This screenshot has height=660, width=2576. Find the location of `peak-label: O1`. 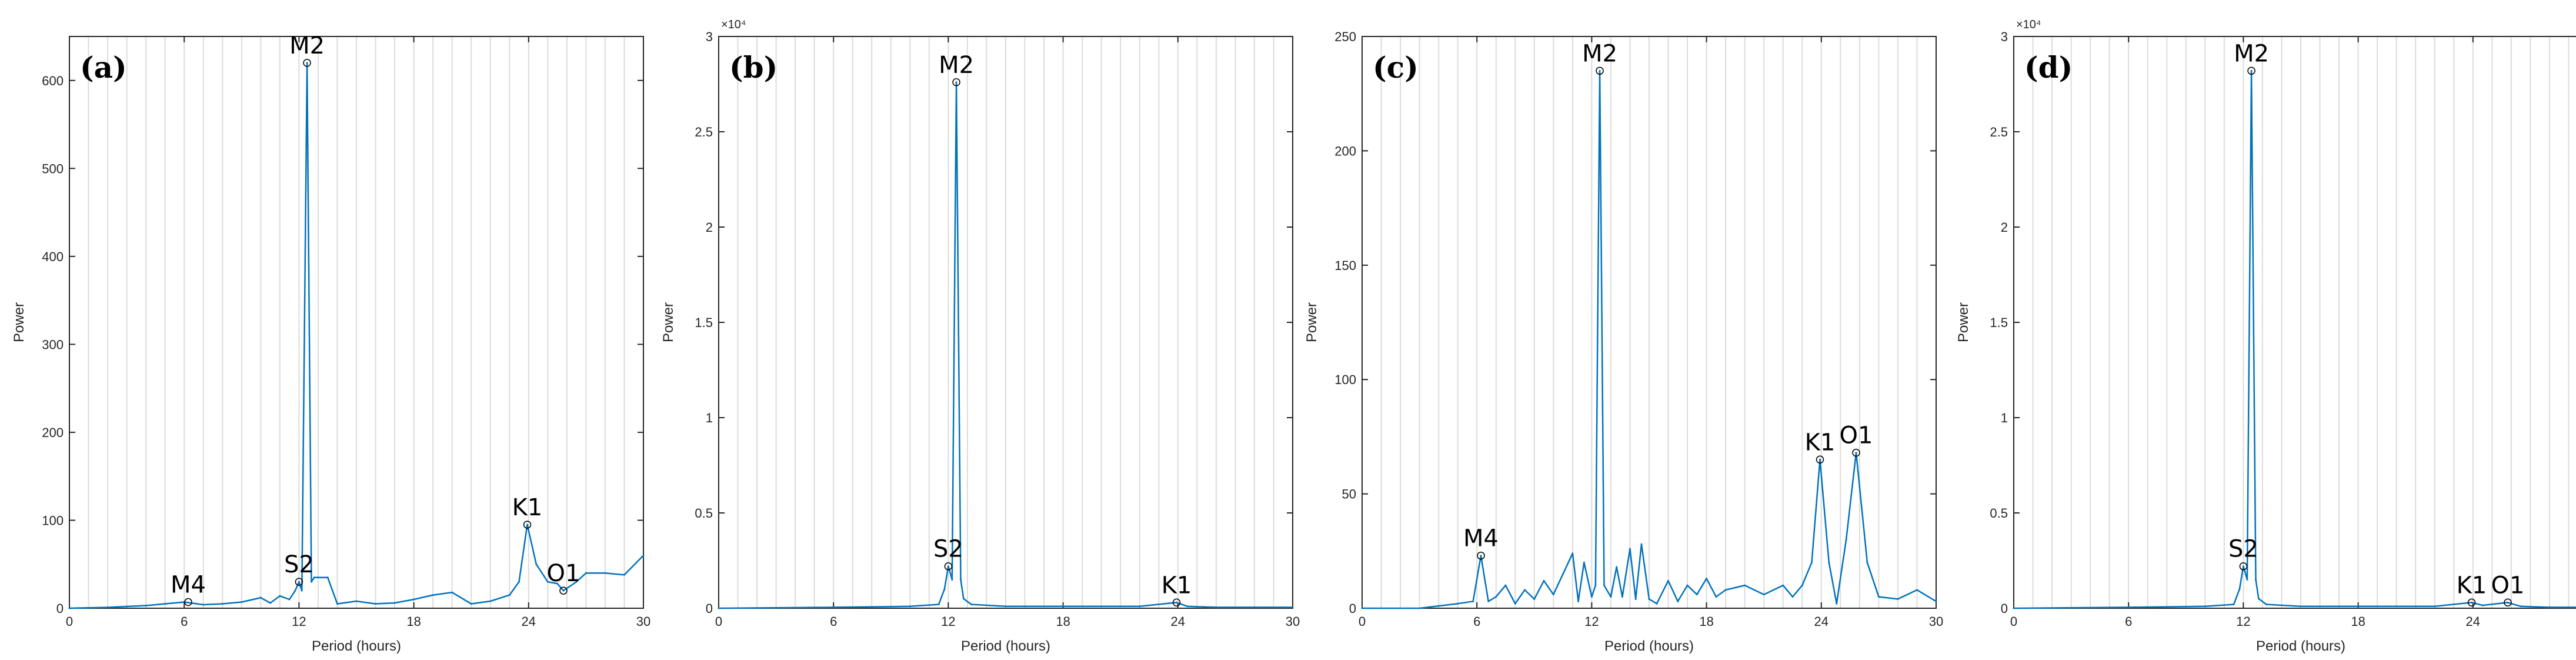

peak-label: O1 is located at coordinates (1856, 435).